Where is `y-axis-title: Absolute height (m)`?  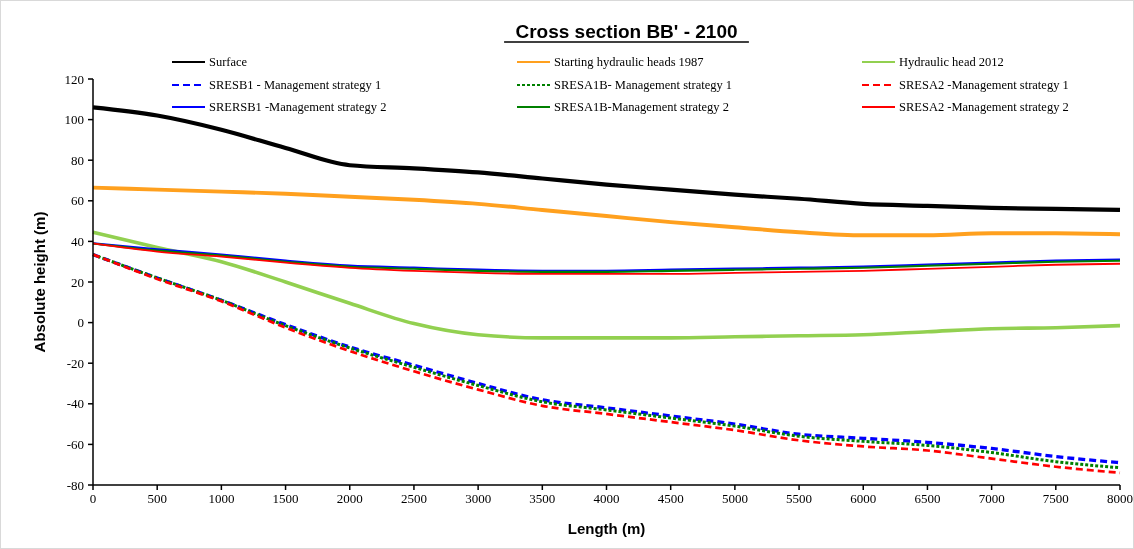 y-axis-title: Absolute height (m) is located at coordinates (39, 282).